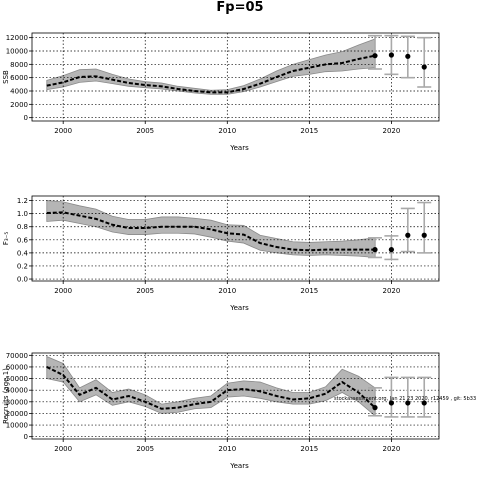 This screenshot has width=480, height=484. I want to click on figure-title: Fp=05, so click(240, 7).